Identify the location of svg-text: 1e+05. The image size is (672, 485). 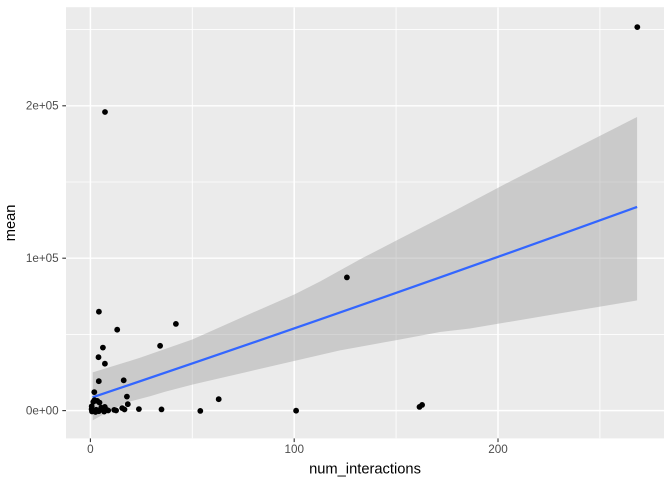
(42, 258).